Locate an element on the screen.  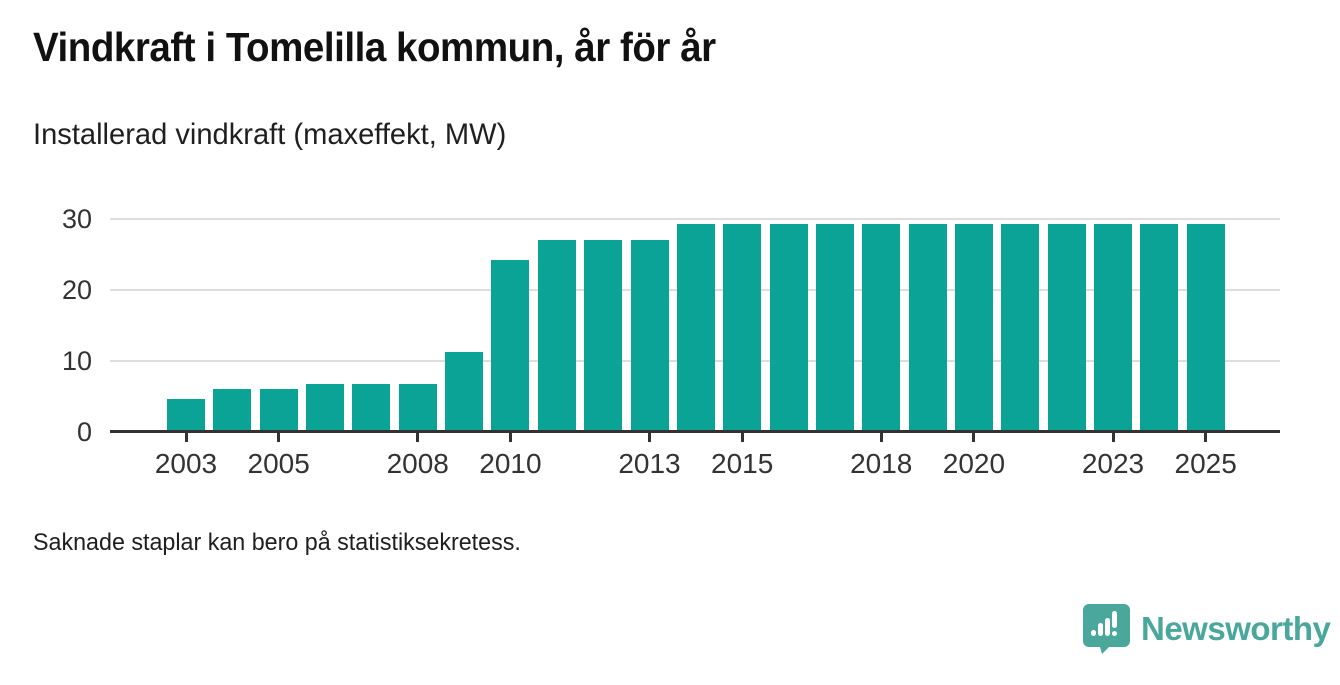
x-axis-line is located at coordinates (695, 431).